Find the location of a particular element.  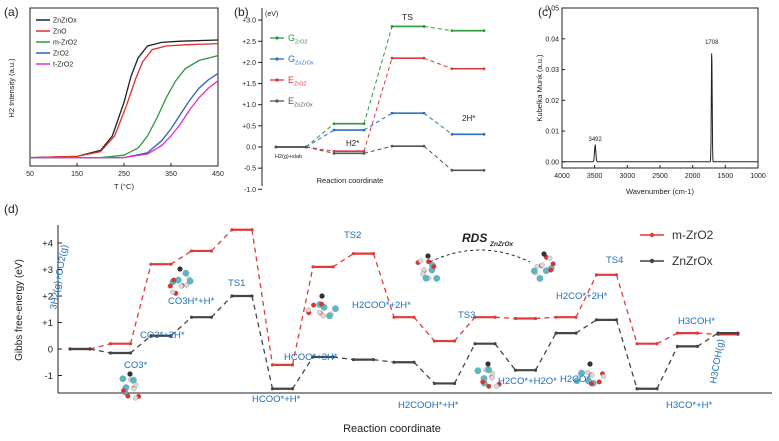

species-label: H3COH(g) is located at coordinates (717, 361).